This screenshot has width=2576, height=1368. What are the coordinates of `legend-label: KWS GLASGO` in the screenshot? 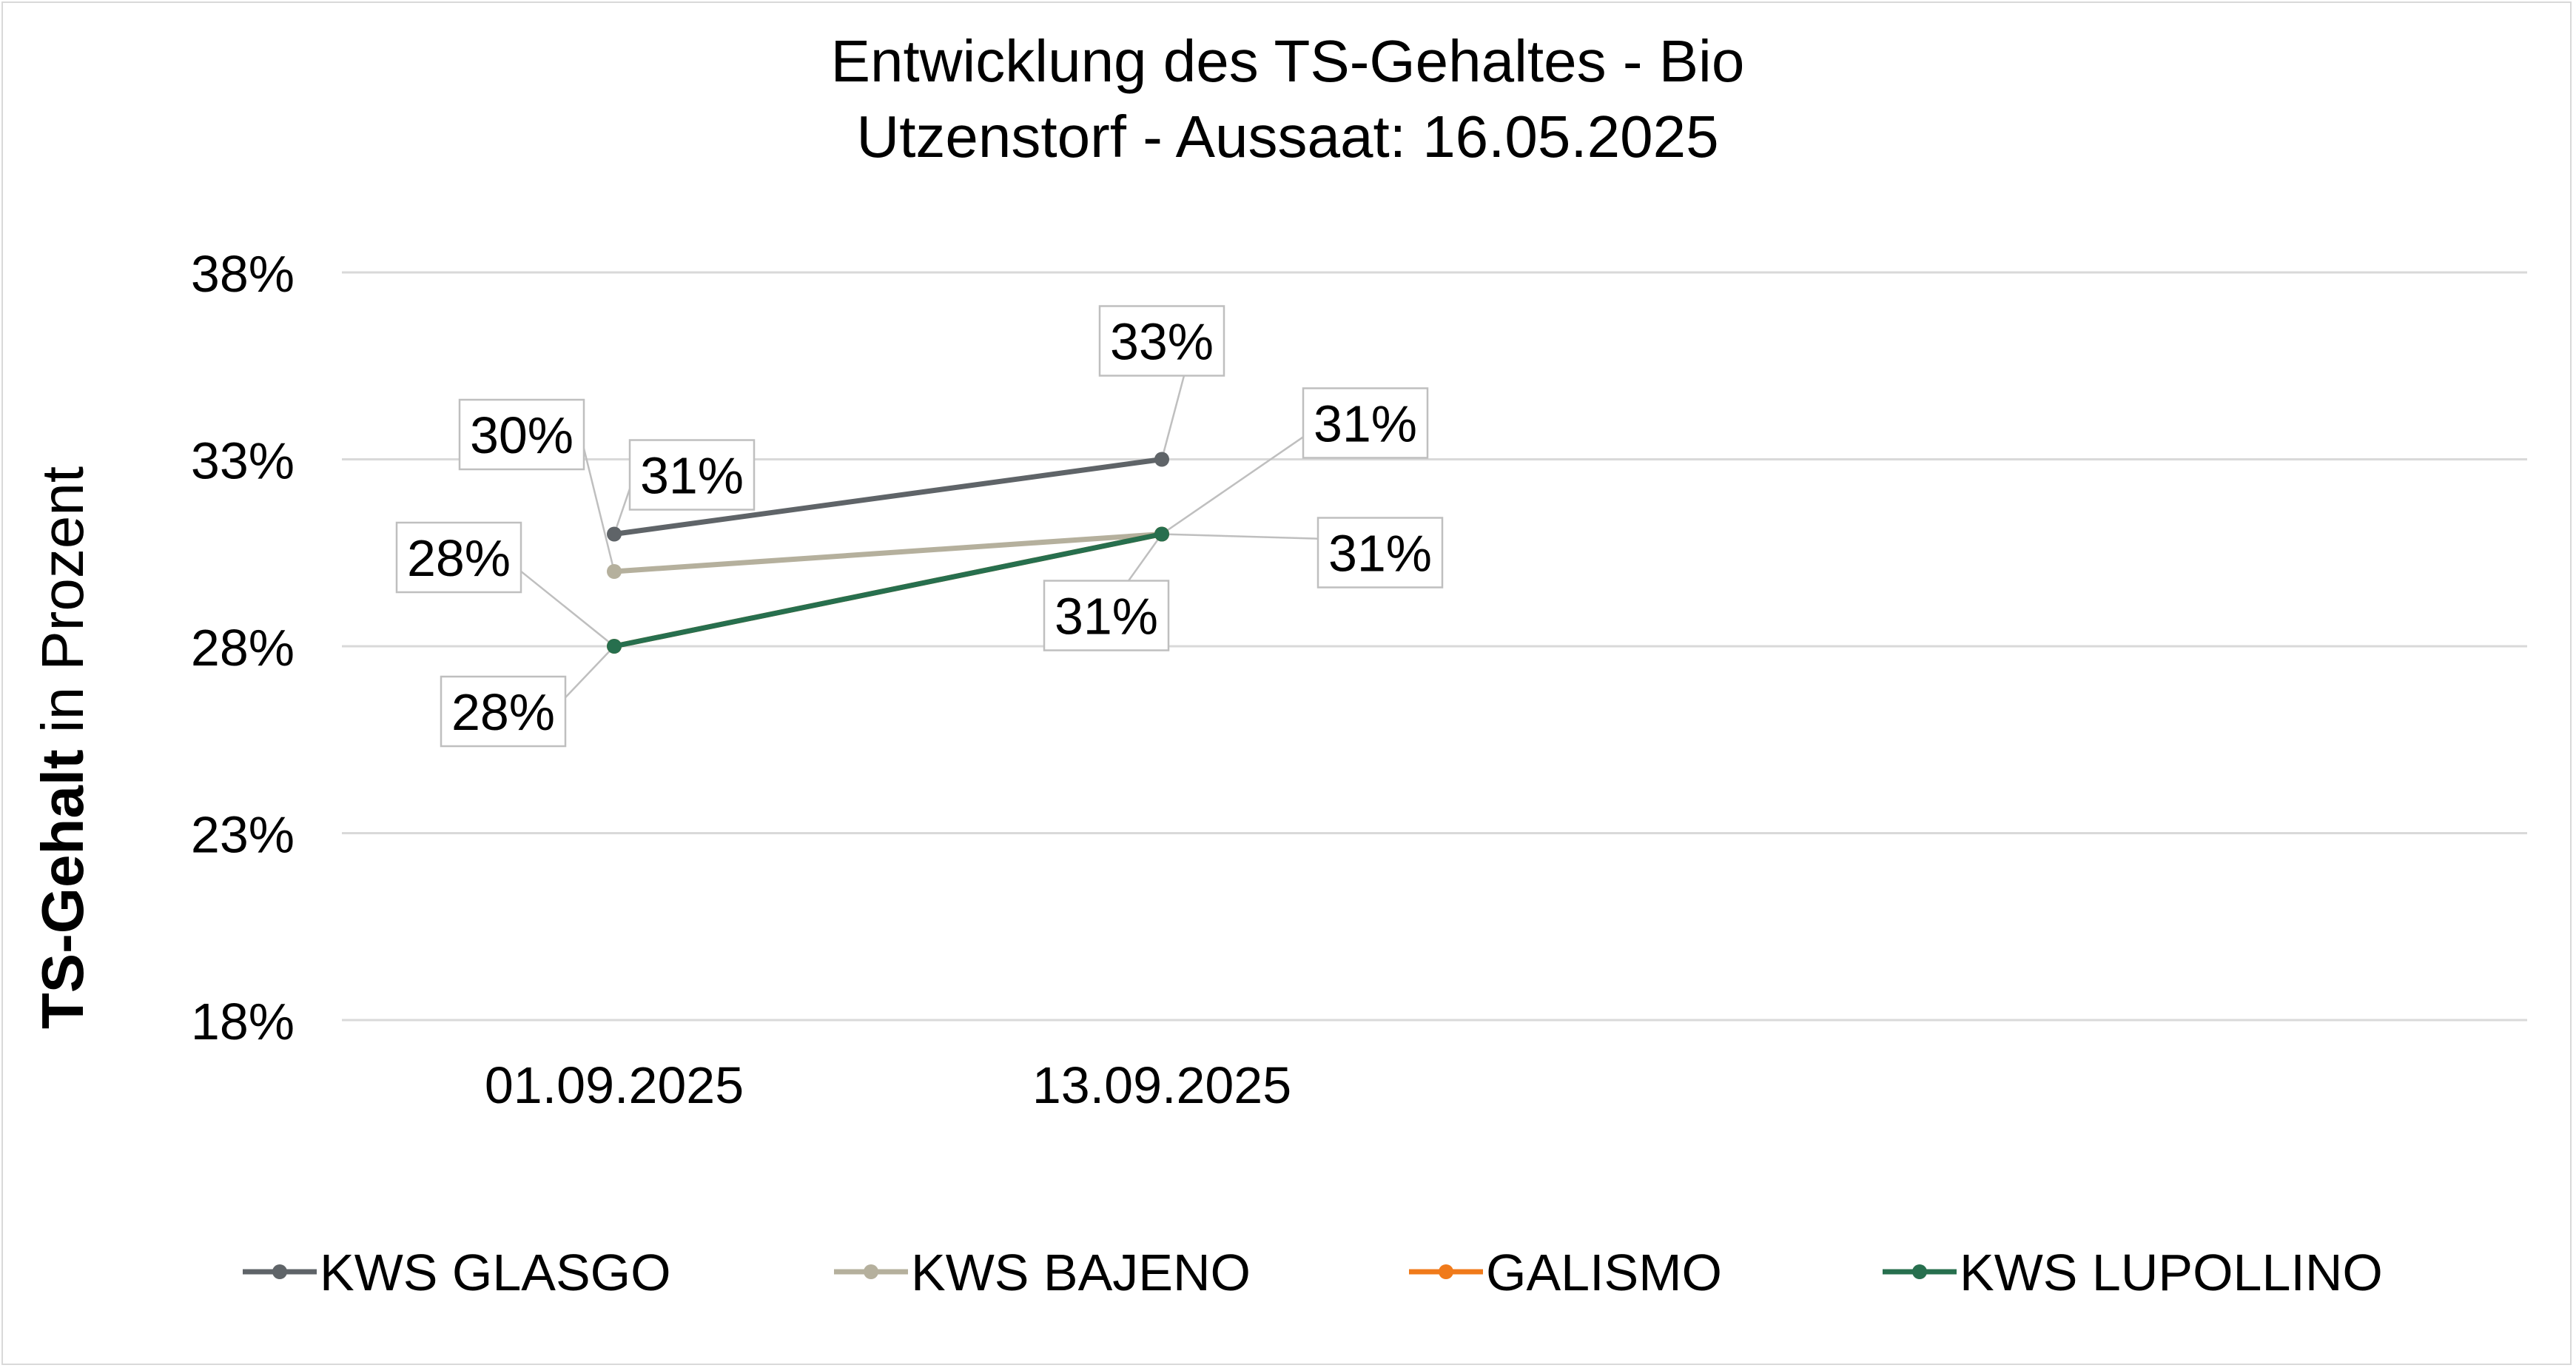 It's located at (495, 1272).